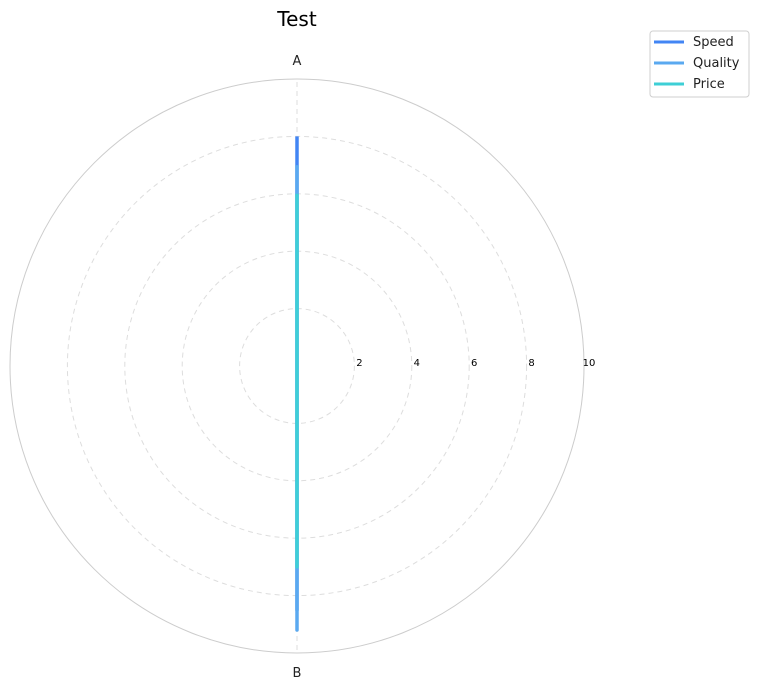 This screenshot has width=758, height=690. What do you see at coordinates (359, 363) in the screenshot?
I see `radial-tick-label: 2` at bounding box center [359, 363].